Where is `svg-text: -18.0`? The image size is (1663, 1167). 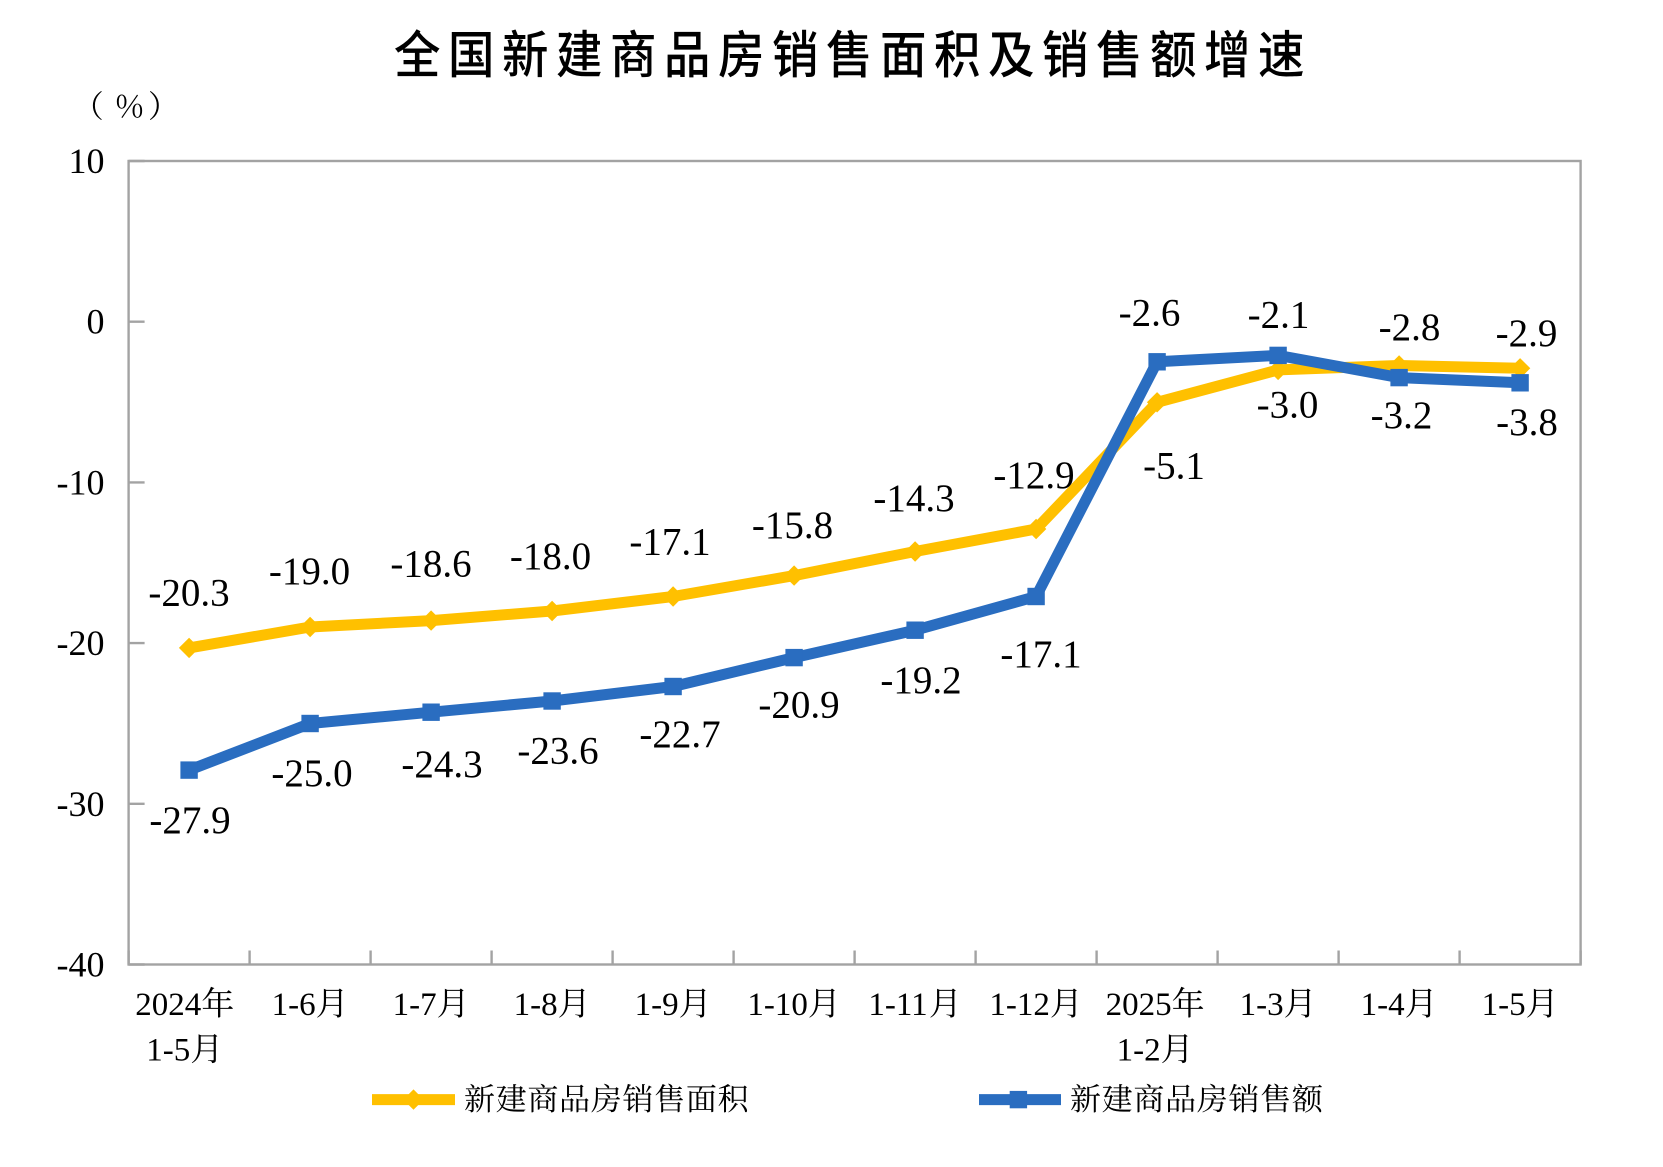
svg-text: -18.0 is located at coordinates (550, 556).